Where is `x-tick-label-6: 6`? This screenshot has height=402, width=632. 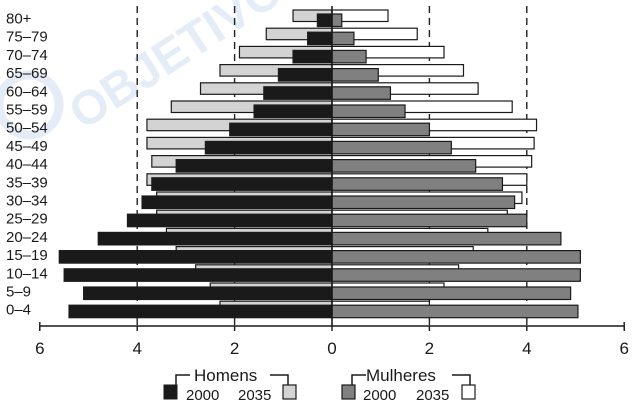
x-tick-label-6: 6 is located at coordinates (623, 348).